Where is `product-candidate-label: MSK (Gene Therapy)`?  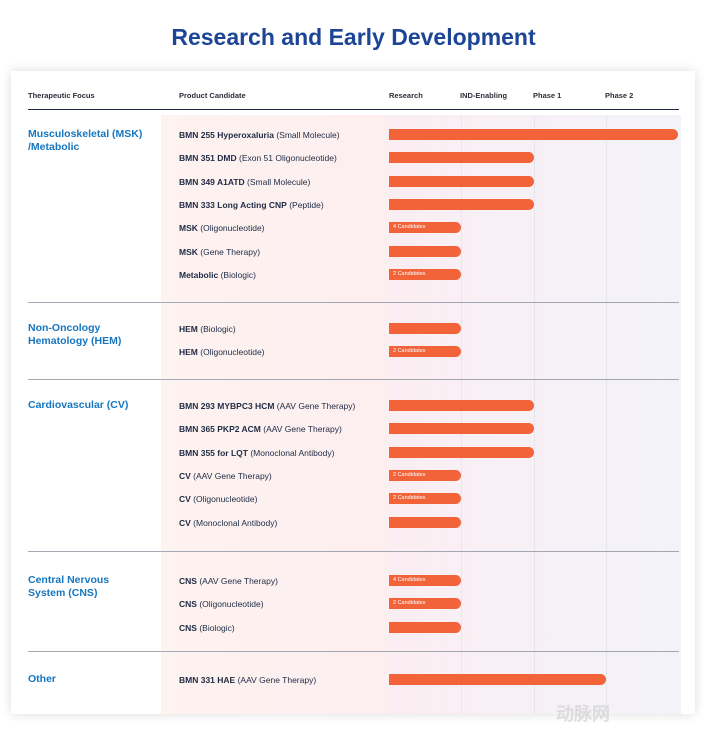
product-candidate-label: MSK (Gene Therapy) is located at coordinates (219, 252).